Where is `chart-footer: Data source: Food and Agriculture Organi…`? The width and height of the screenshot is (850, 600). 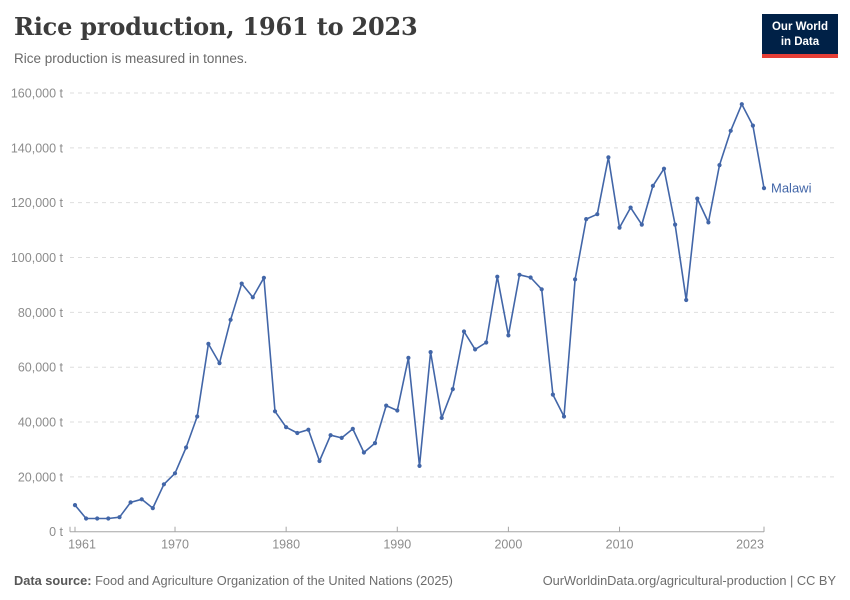
chart-footer: Data source: Food and Agriculture Organi… is located at coordinates (425, 580).